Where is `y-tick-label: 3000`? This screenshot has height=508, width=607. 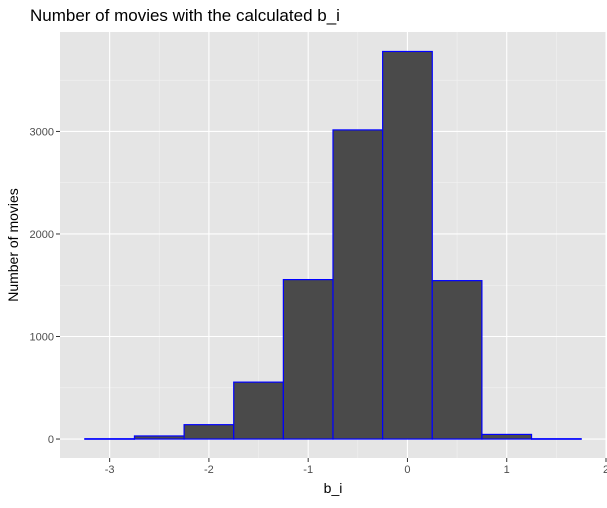 y-tick-label: 3000 is located at coordinates (42, 132).